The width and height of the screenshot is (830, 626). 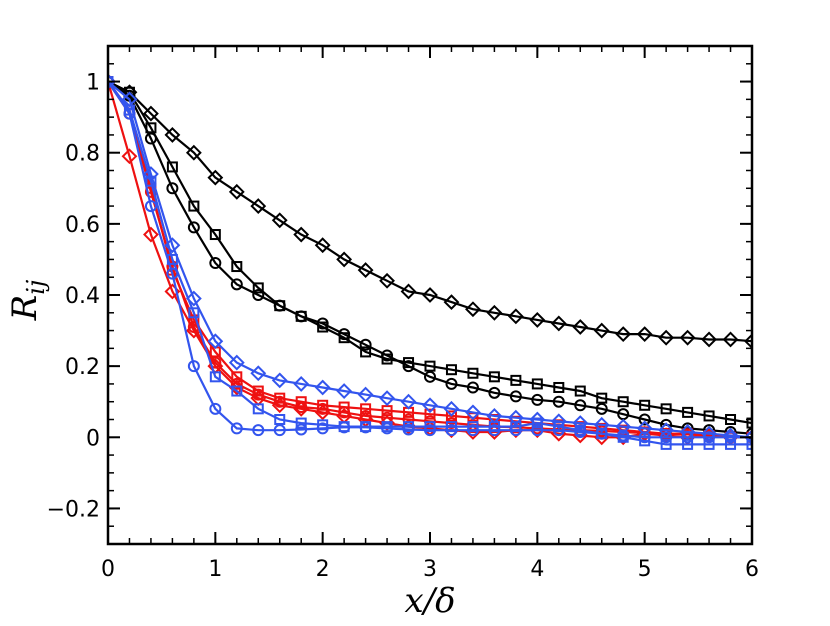 I want to click on y-tick-label: 0.8, so click(x=82, y=154).